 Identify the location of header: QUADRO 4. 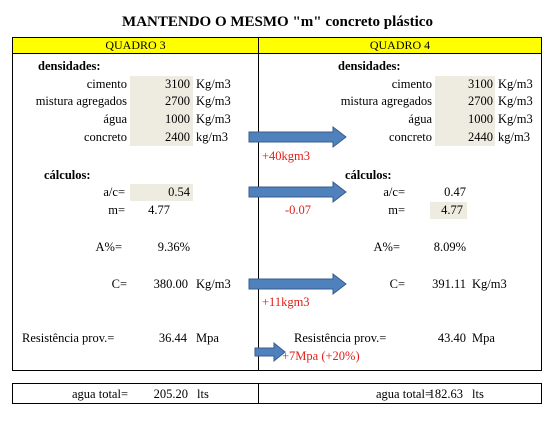
(400, 45).